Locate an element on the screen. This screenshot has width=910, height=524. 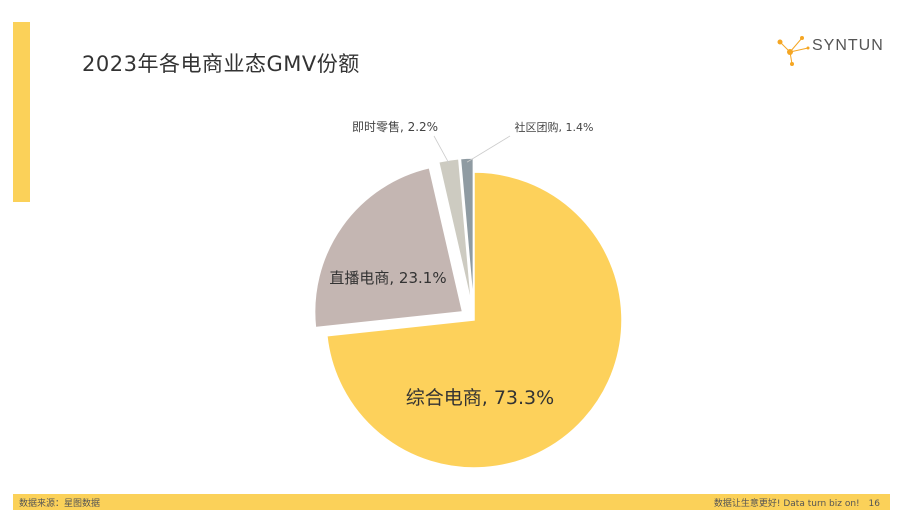
slice-label-1: 综合电商, 73.3% is located at coordinates (480, 398).